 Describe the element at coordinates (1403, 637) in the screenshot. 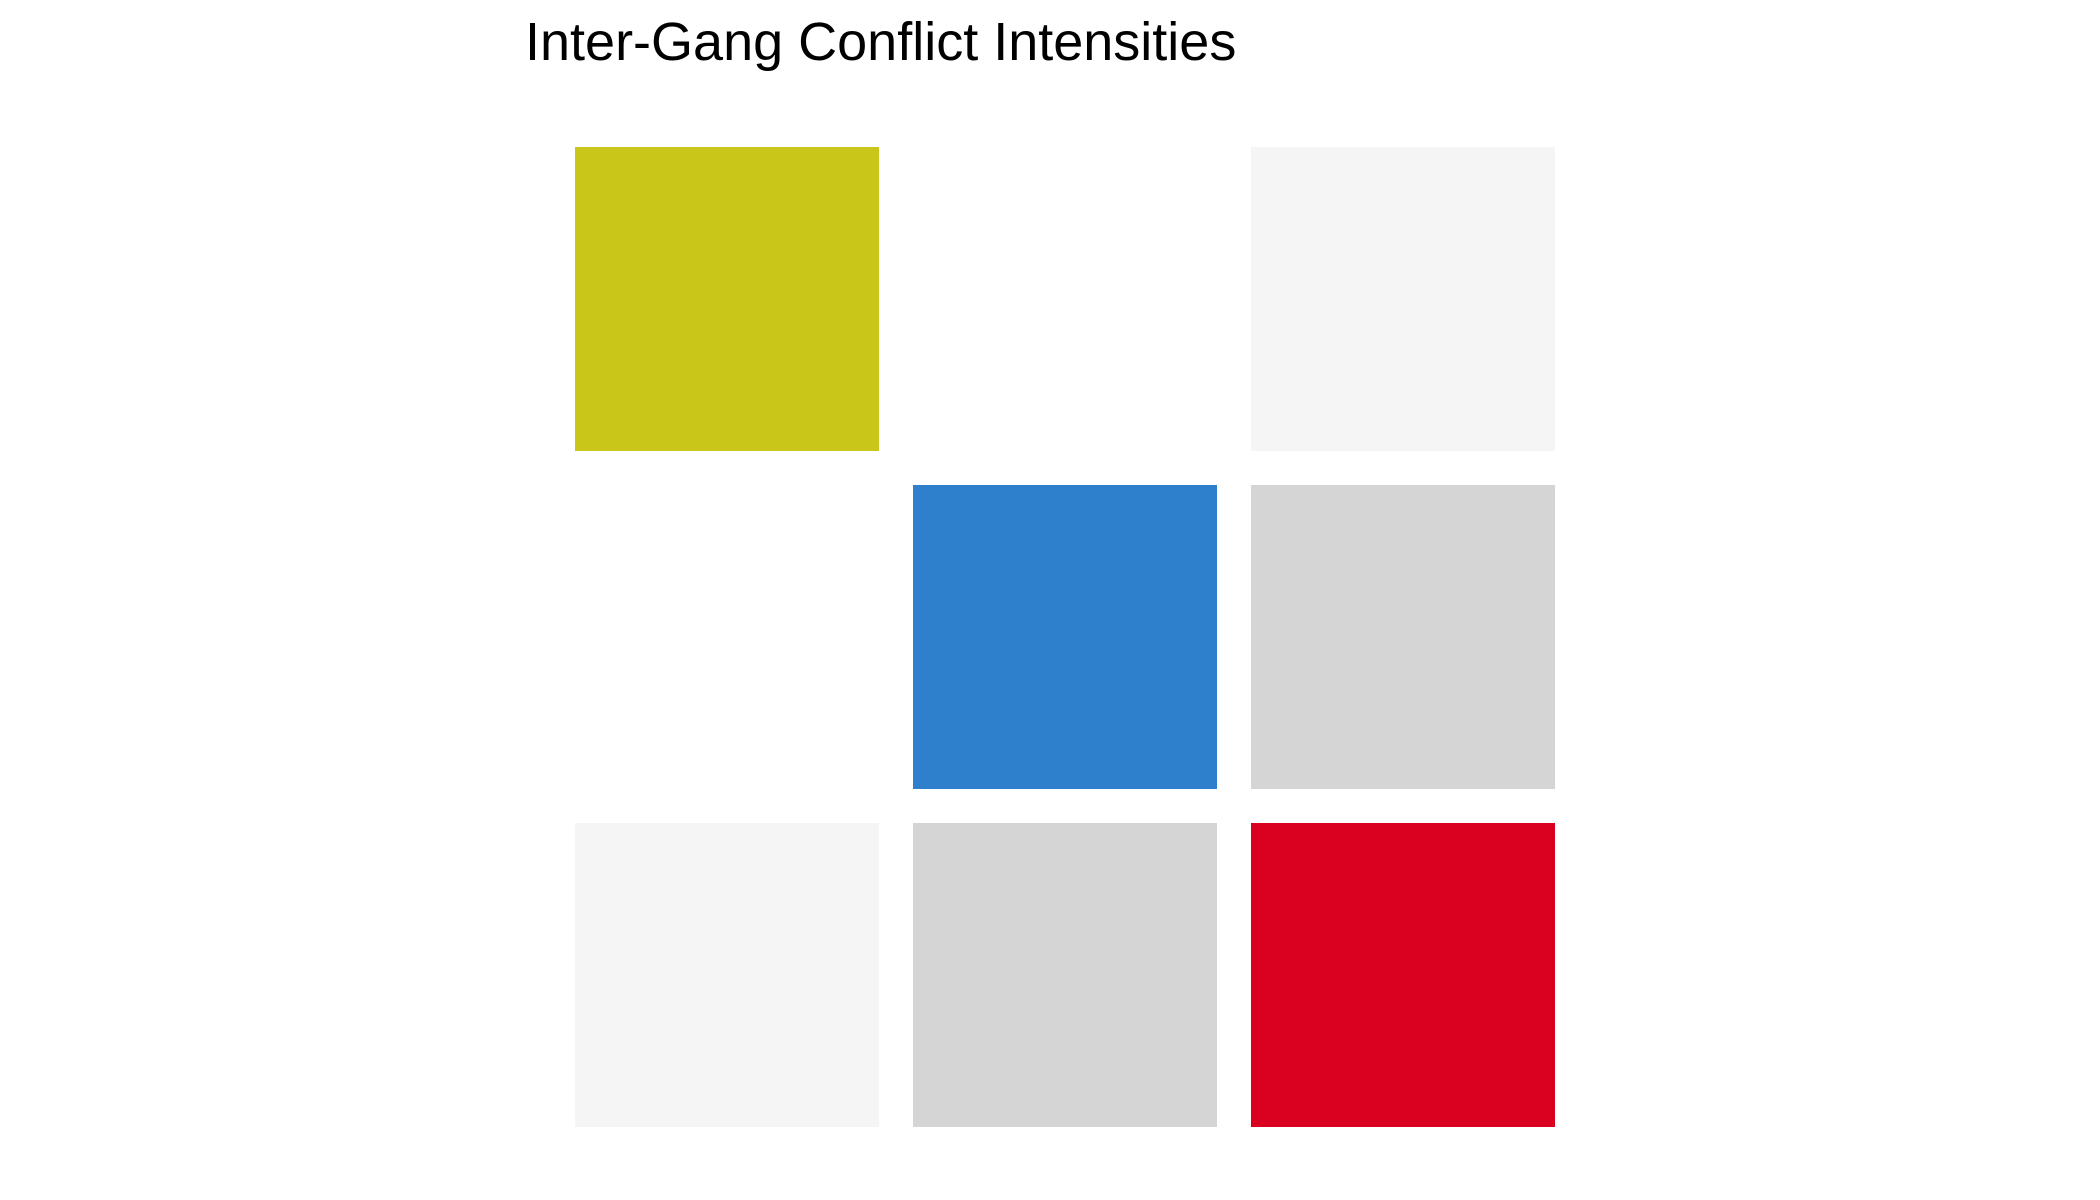

I see `heatmap-cell-r1-c2` at that location.